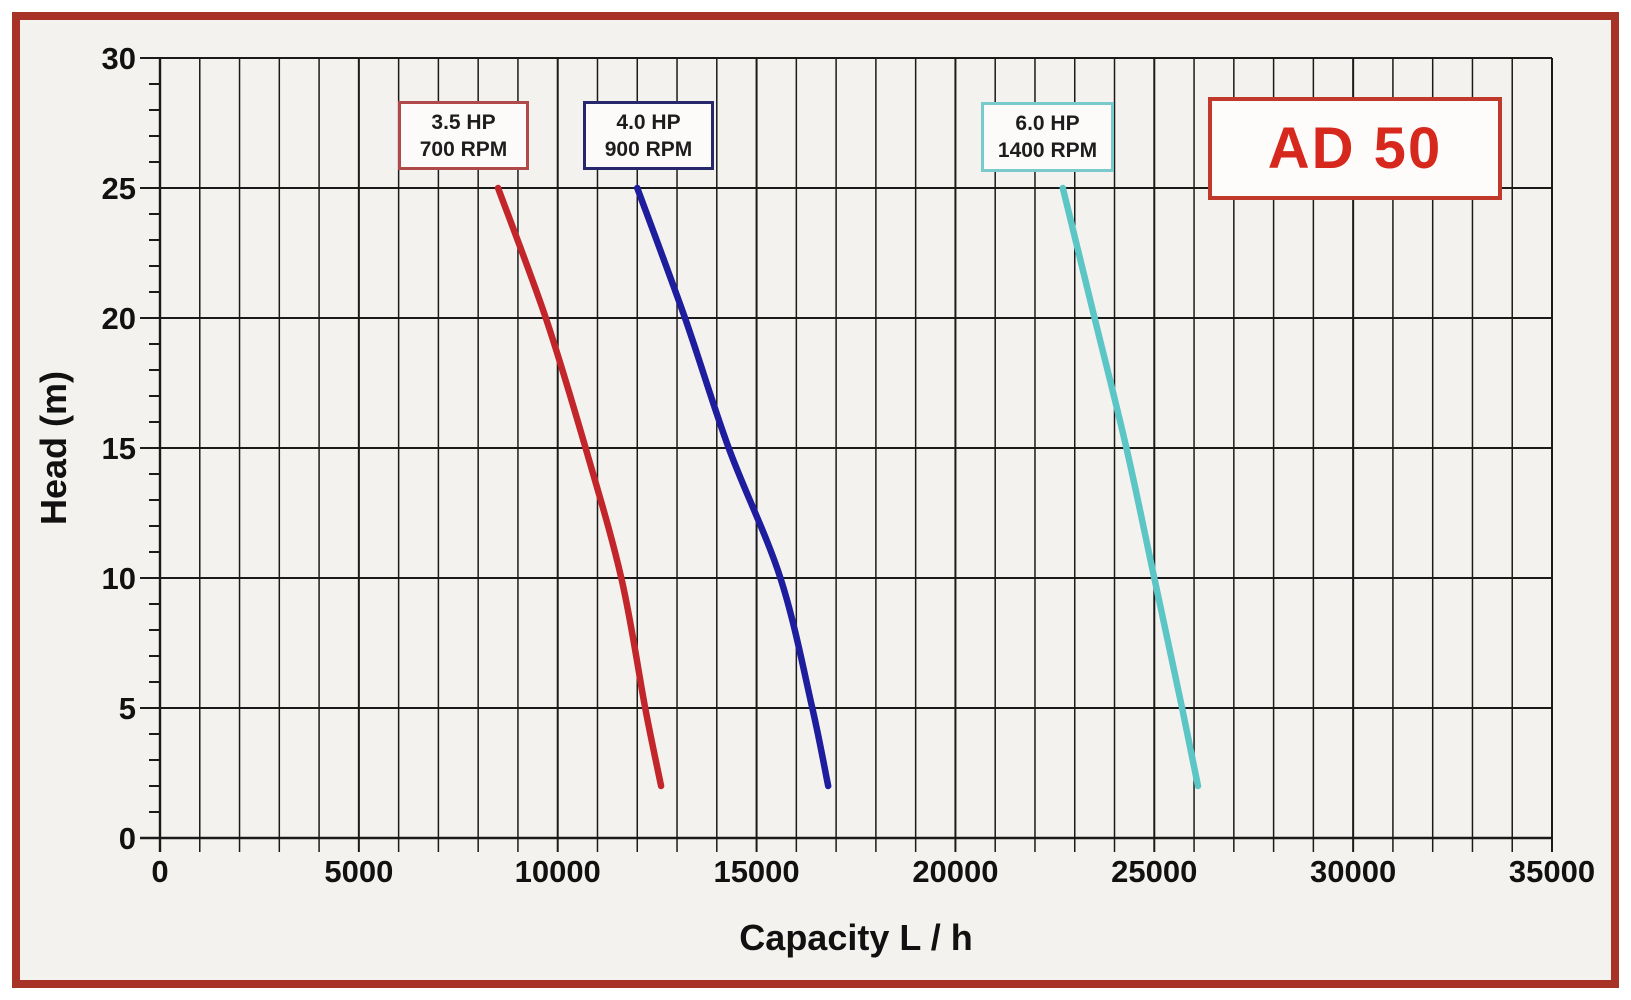 The image size is (1631, 1000). What do you see at coordinates (955, 871) in the screenshot?
I see `x-tick-label: 20000` at bounding box center [955, 871].